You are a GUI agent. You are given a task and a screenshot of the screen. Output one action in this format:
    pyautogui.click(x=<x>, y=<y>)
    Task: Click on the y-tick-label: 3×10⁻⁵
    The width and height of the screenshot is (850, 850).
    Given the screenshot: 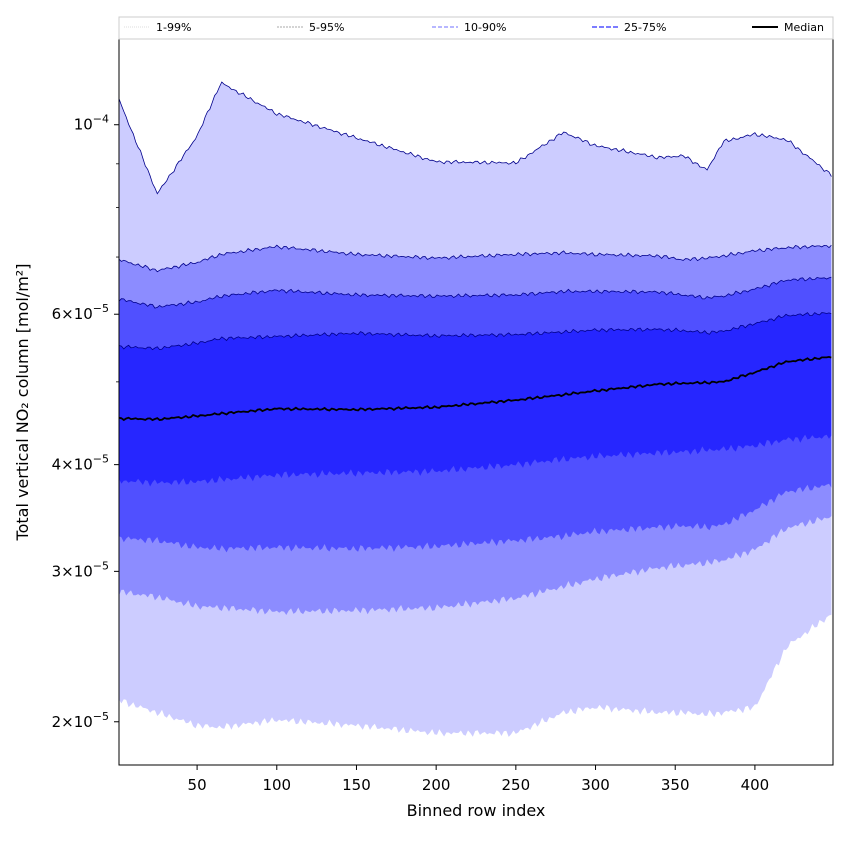 What is the action you would take?
    pyautogui.click(x=80, y=569)
    